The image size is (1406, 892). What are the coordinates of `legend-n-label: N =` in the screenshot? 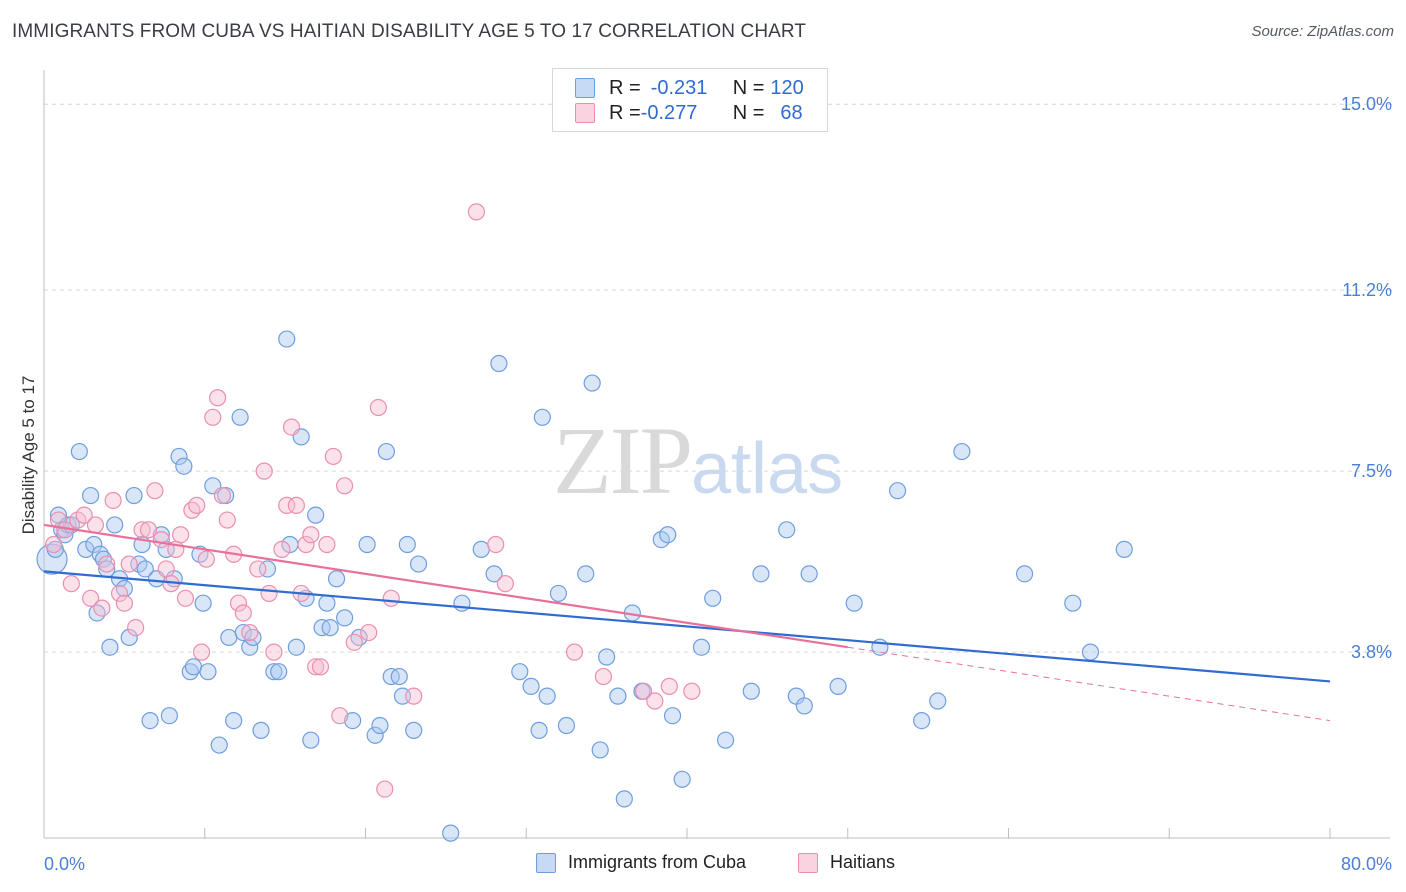 It's located at (748, 87).